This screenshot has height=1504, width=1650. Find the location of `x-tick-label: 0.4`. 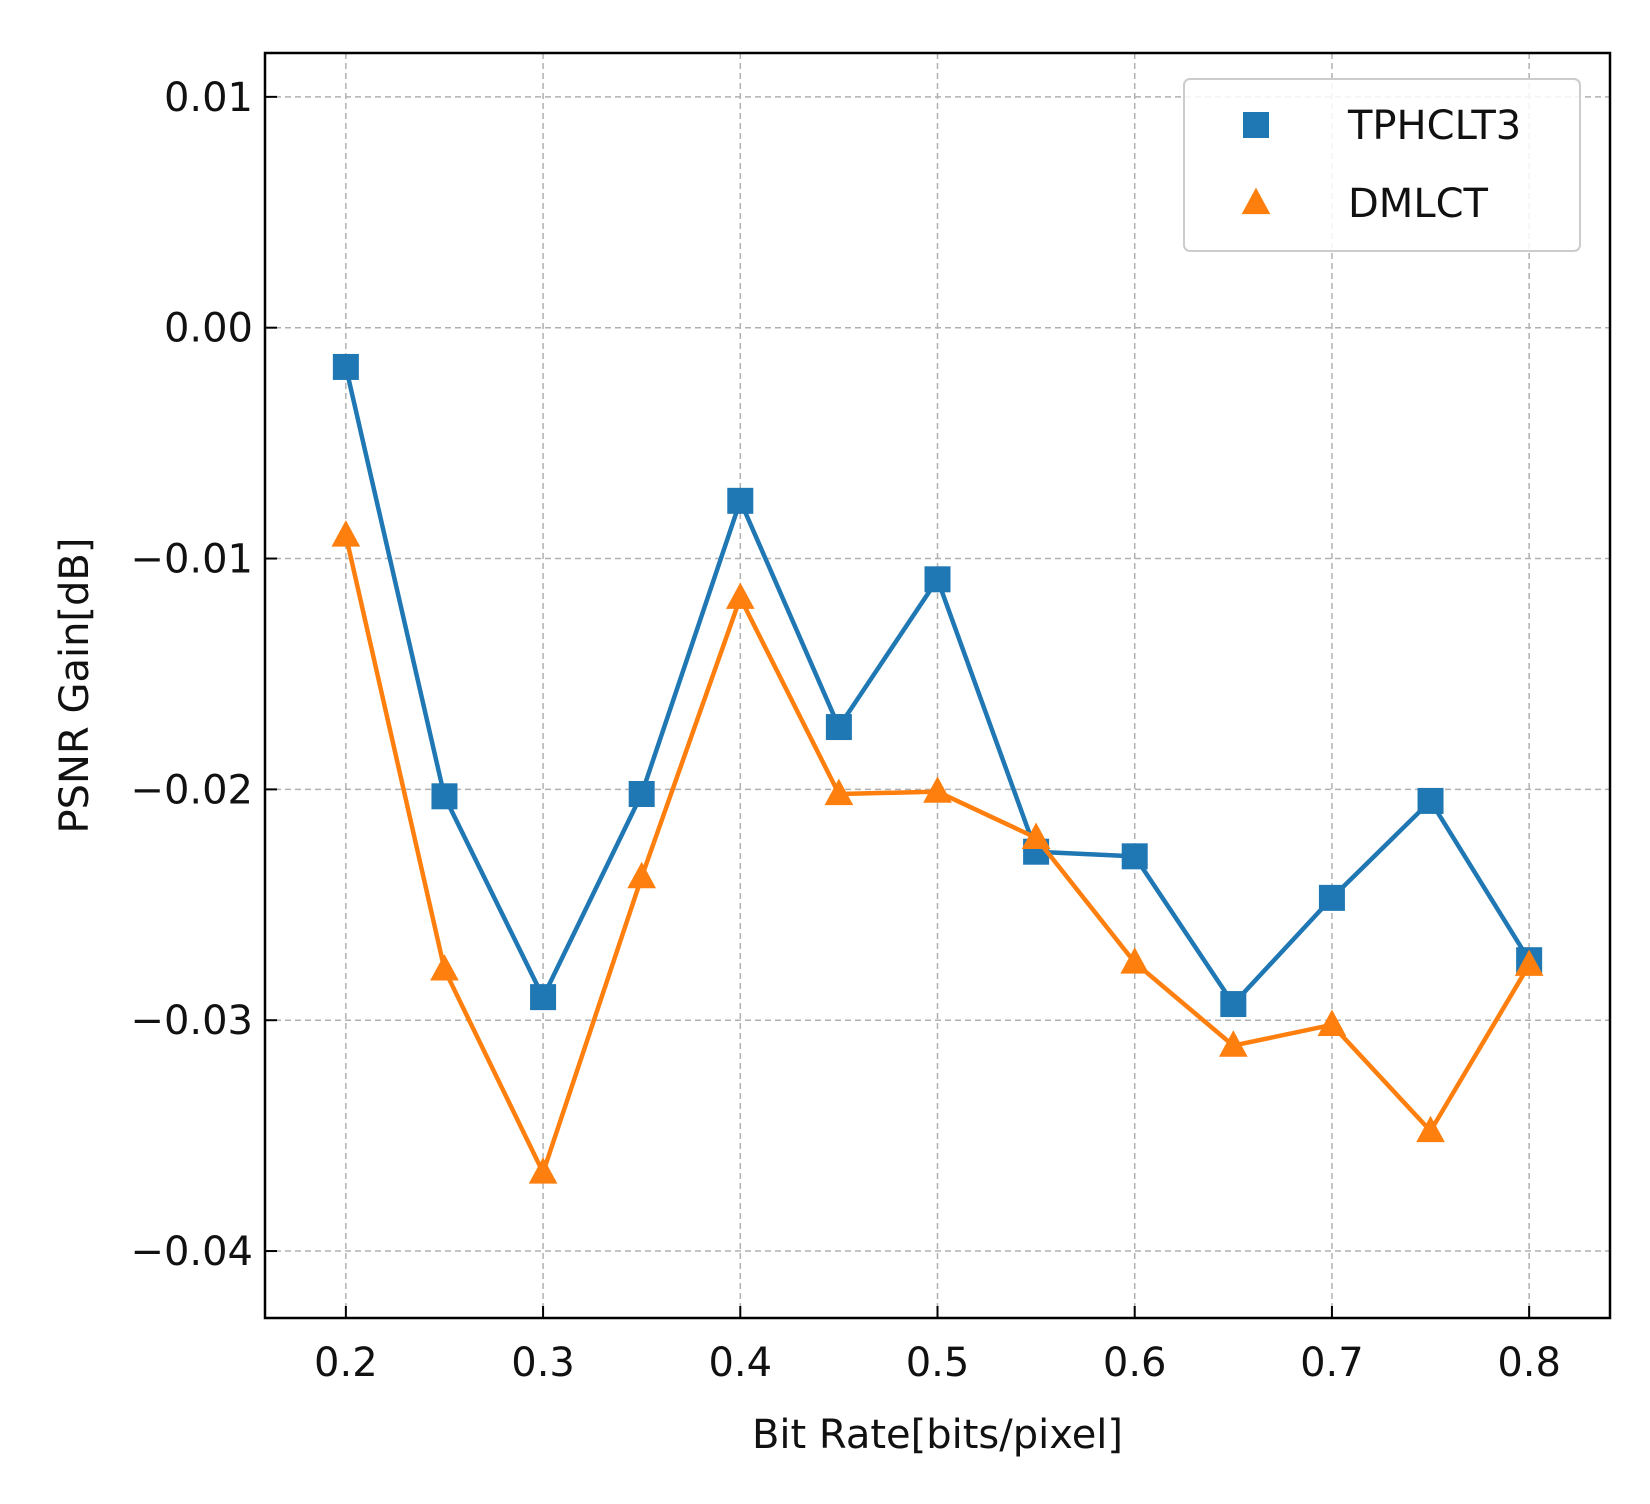

x-tick-label: 0.4 is located at coordinates (740, 1363).